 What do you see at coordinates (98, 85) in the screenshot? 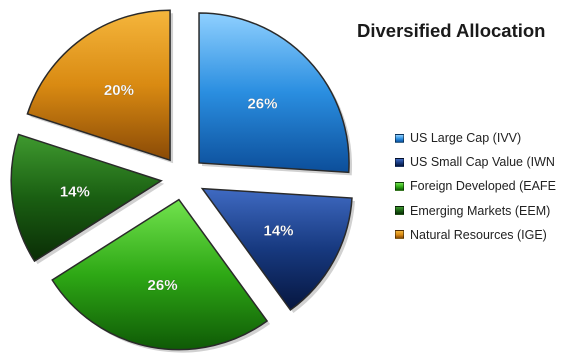
I see `pie-slice-natural-resources-ige` at bounding box center [98, 85].